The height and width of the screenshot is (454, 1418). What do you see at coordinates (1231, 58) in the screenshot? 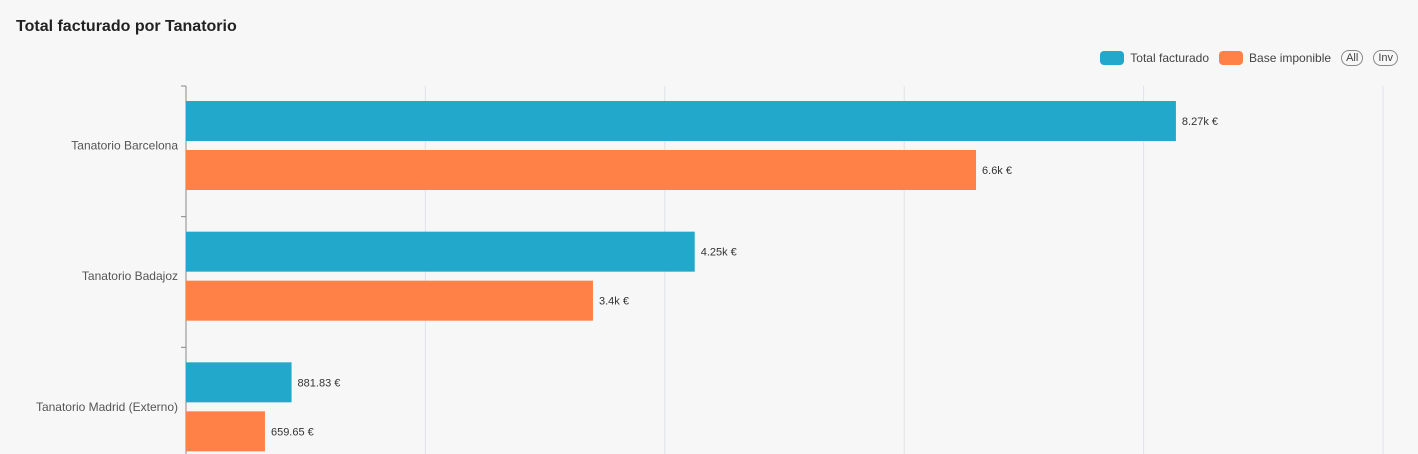
I see `legend-swatch-base` at bounding box center [1231, 58].